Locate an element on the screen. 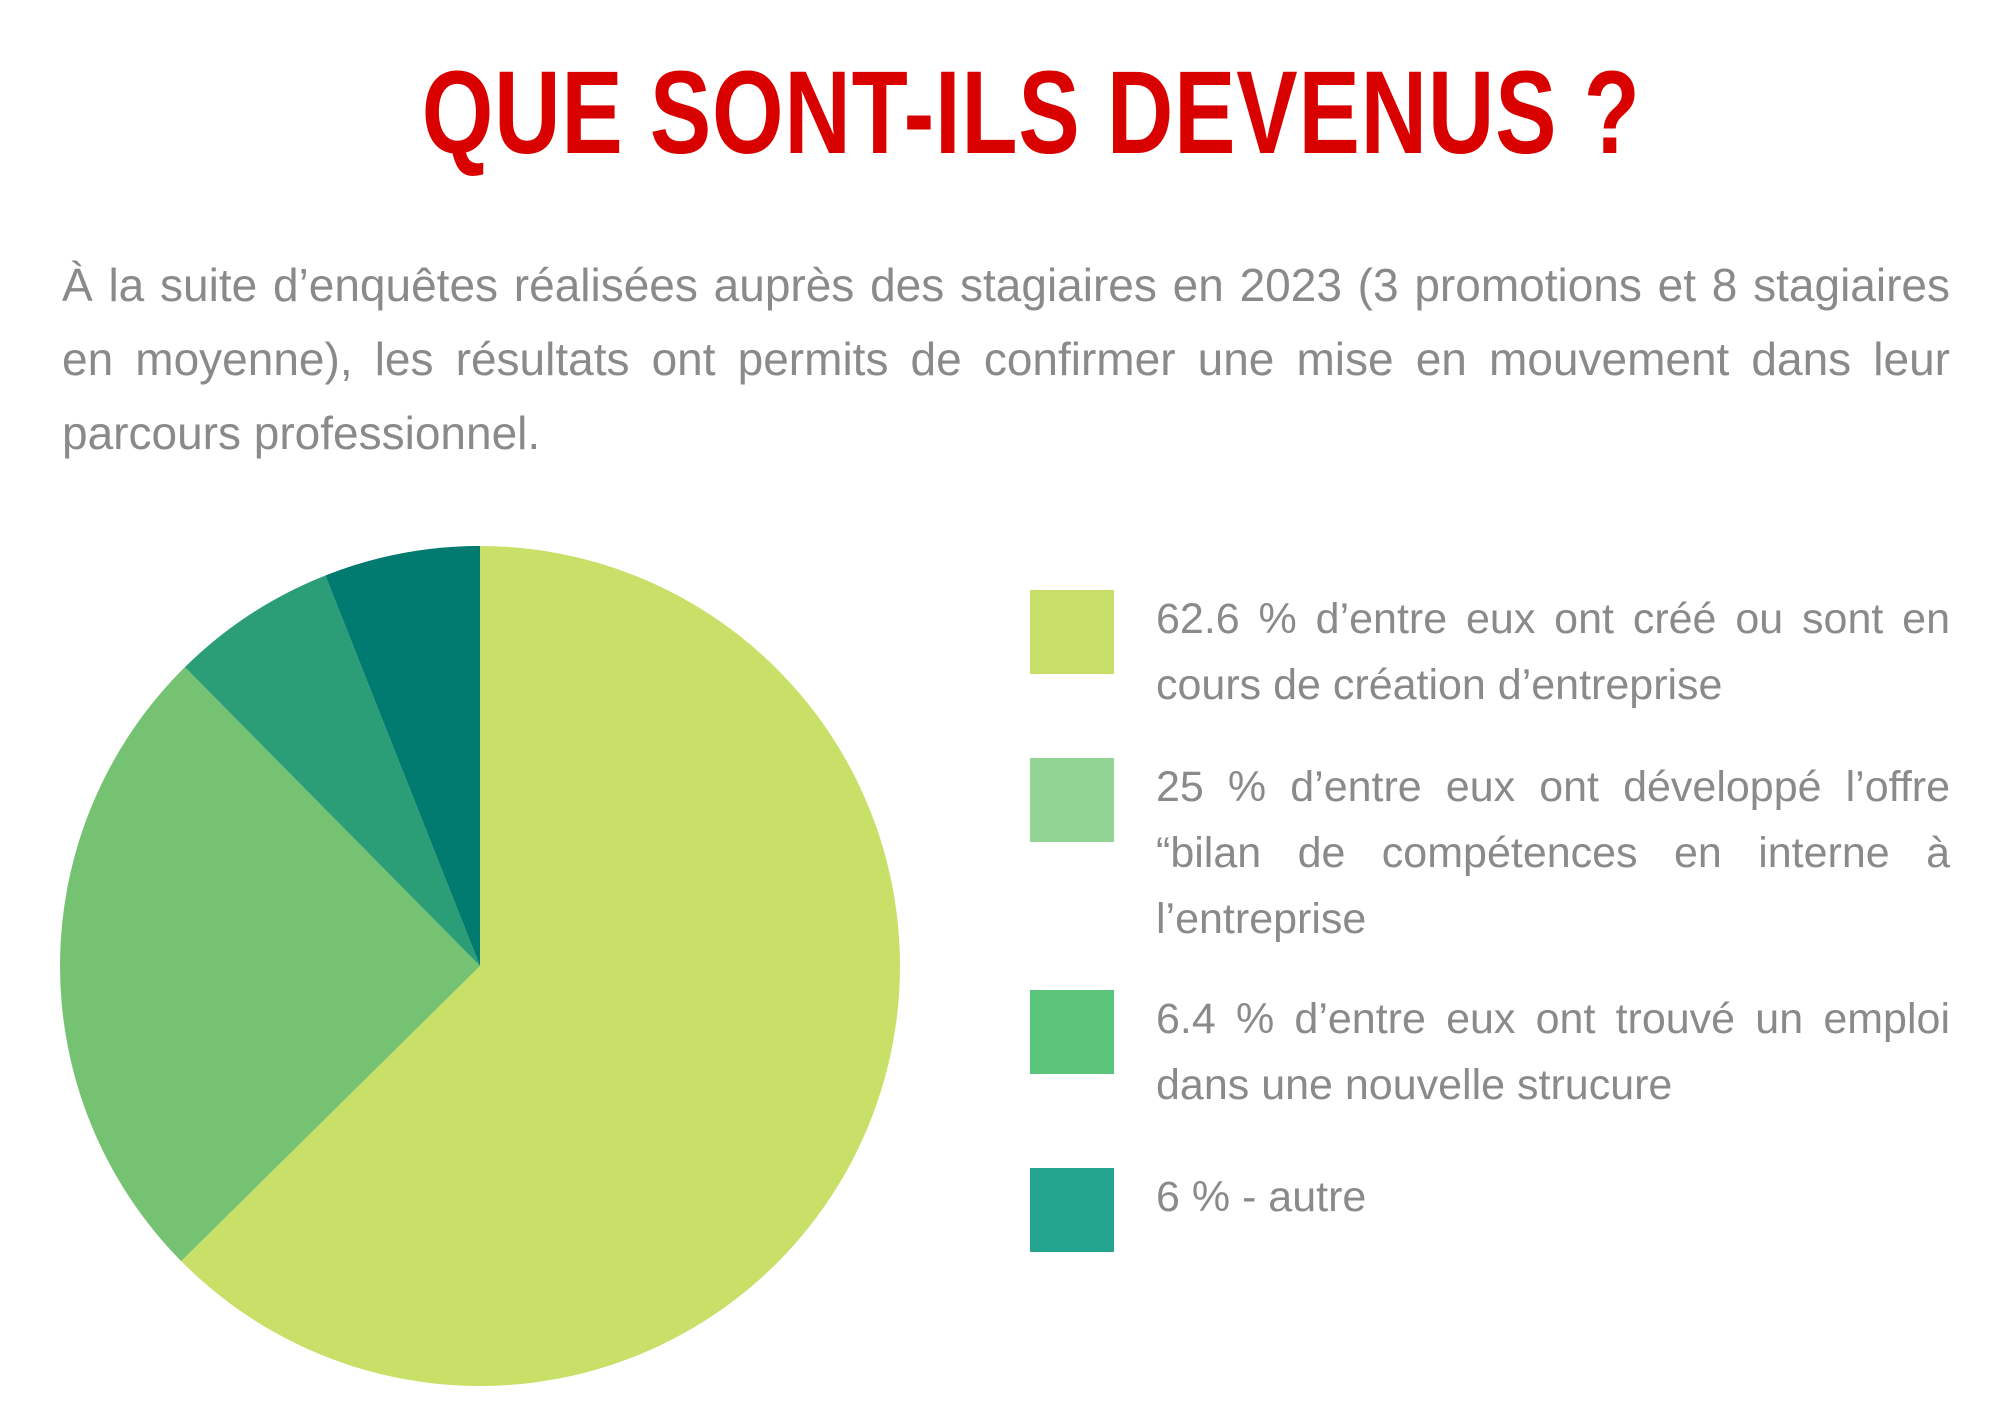 Image resolution: width=2000 pixels, height=1414 pixels. pie-slice-autre is located at coordinates (402, 756).